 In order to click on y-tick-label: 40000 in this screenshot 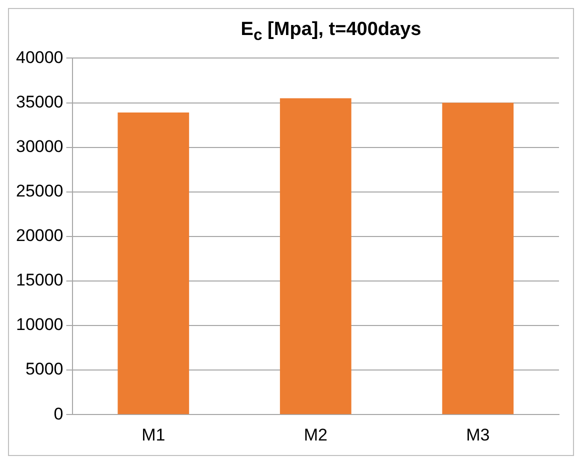, I will do `click(40, 57)`.